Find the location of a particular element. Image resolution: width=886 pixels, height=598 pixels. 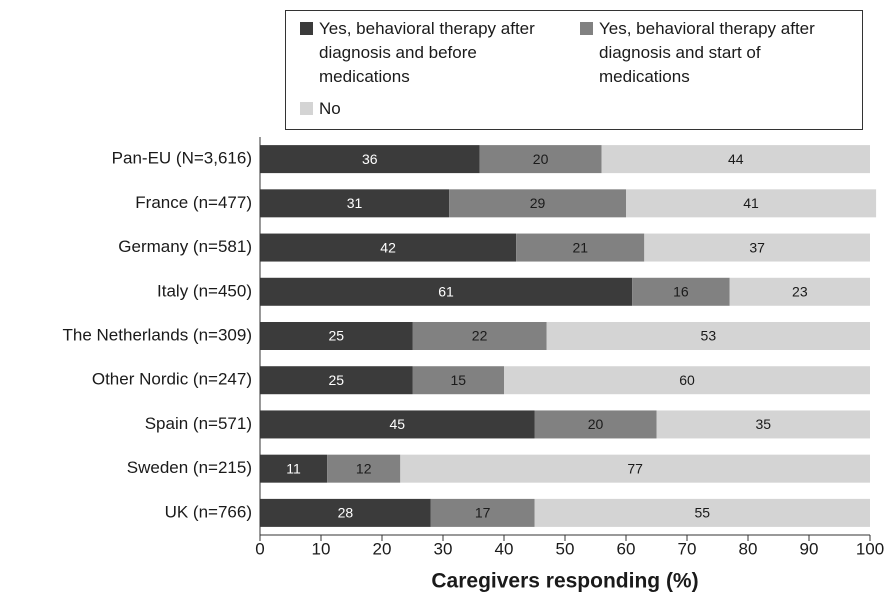

data-label: 44 is located at coordinates (736, 159).